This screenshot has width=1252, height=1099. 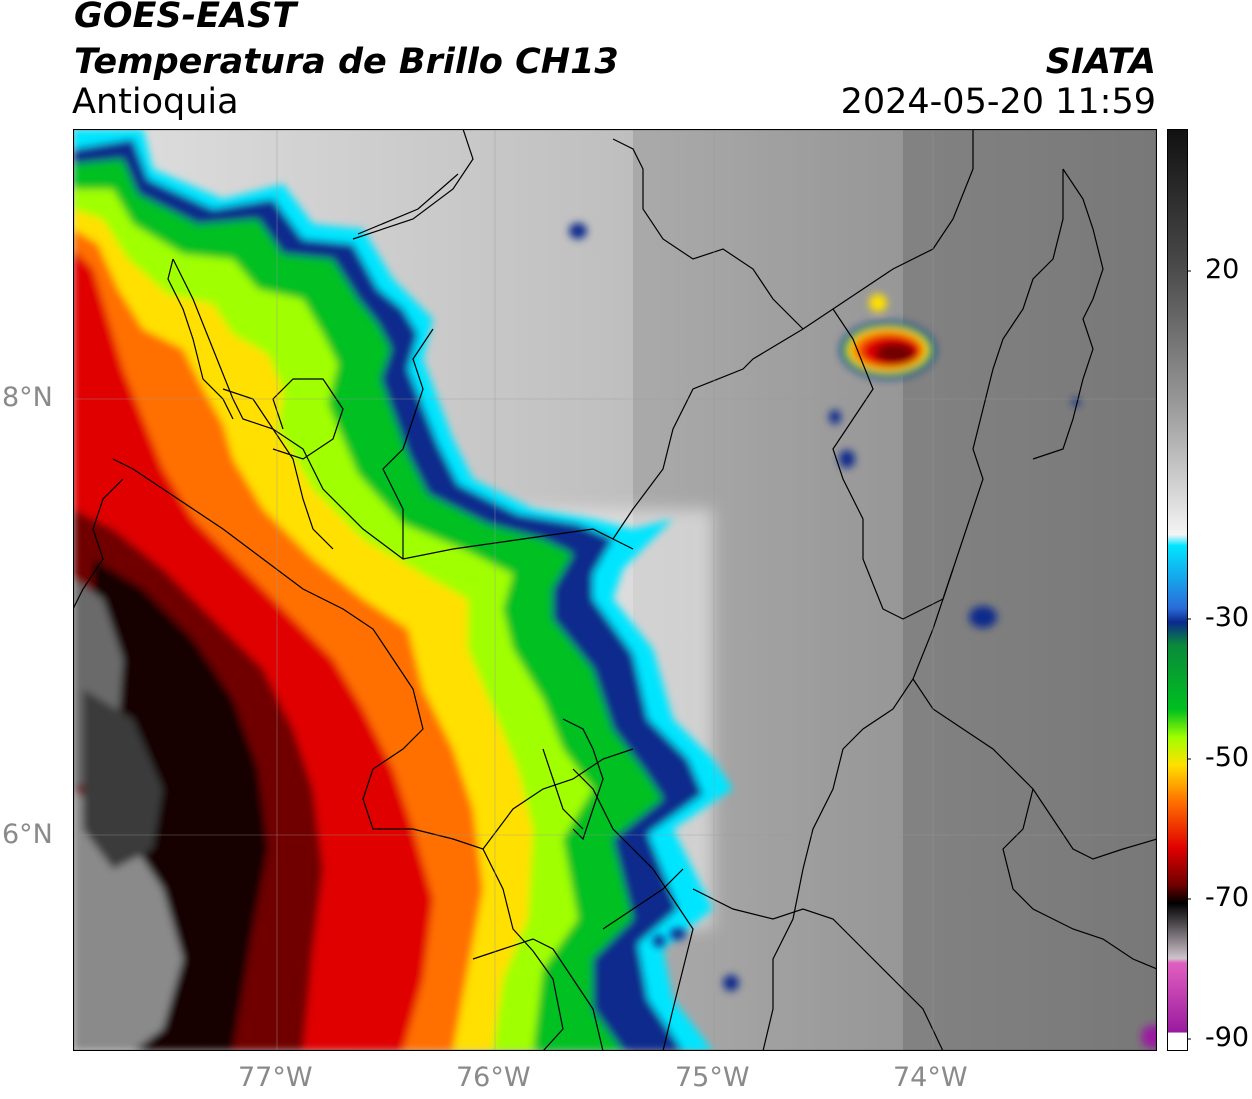 What do you see at coordinates (998, 102) in the screenshot?
I see `datetime-label: 2024-05-20 11:59` at bounding box center [998, 102].